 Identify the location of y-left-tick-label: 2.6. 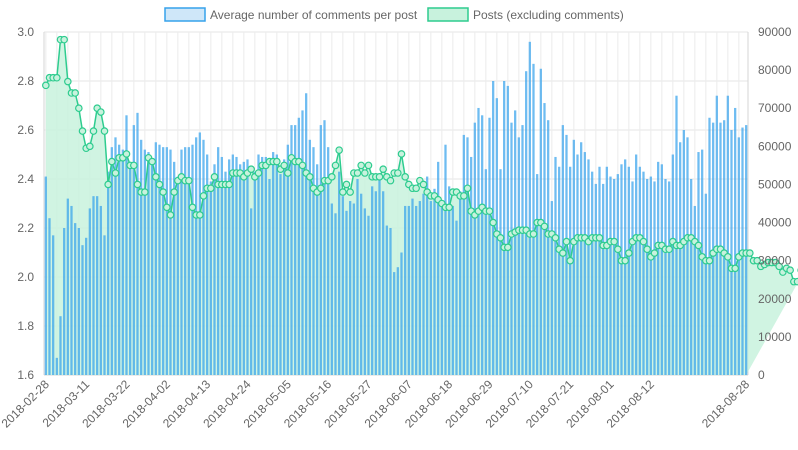
(25, 130).